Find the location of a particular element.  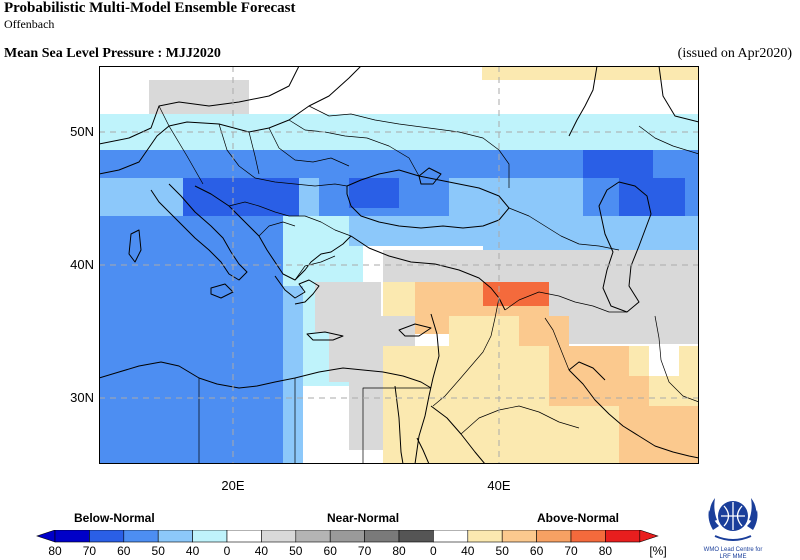

lat-label-50n: 50N is located at coordinates (82, 131).